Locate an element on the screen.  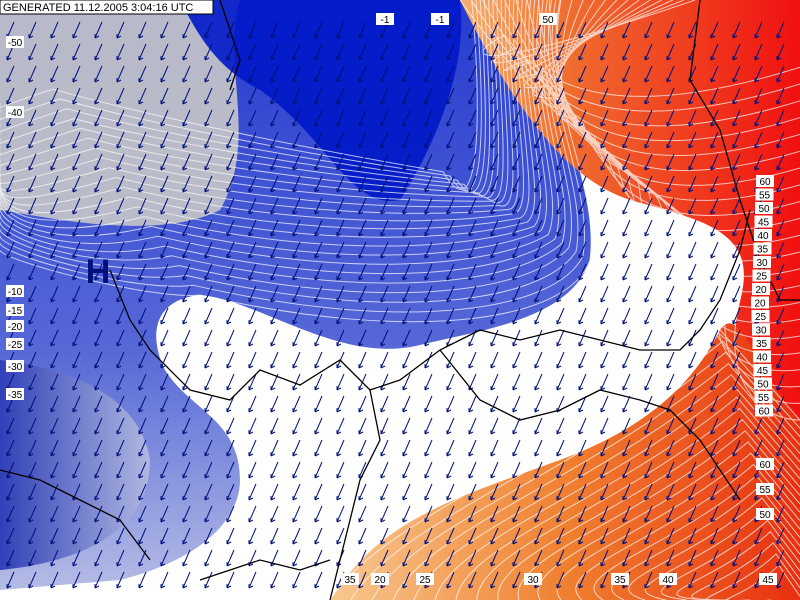
header-box is located at coordinates (107, 7).